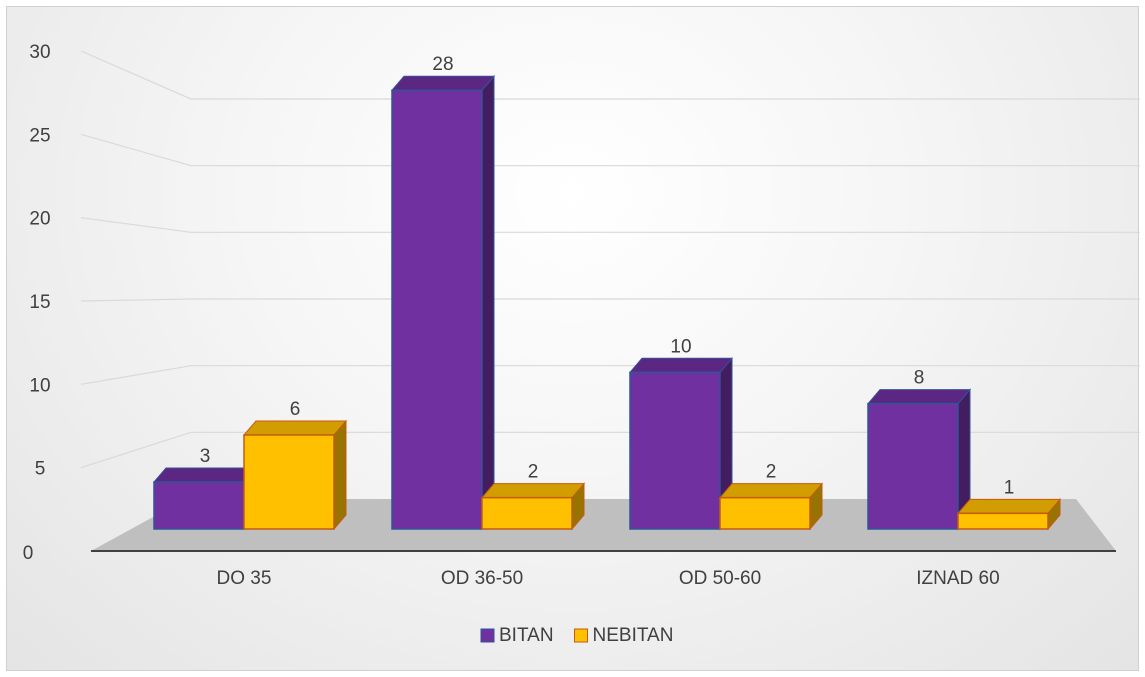 The width and height of the screenshot is (1145, 677). I want to click on x-tick-label: OD 50-60, so click(720, 578).